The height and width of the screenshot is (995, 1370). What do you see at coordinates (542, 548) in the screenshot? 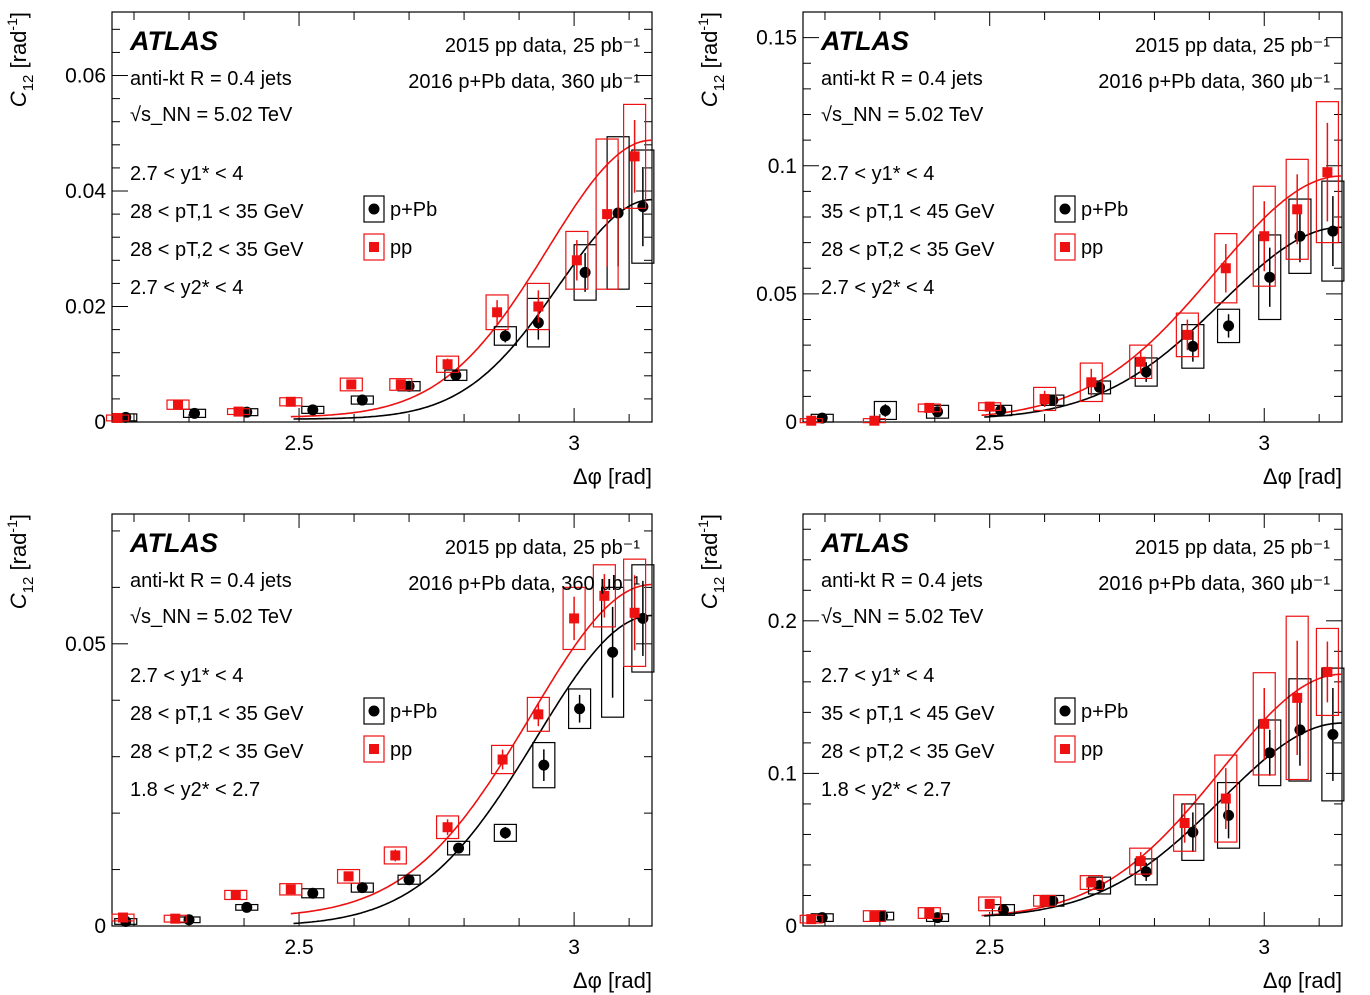
I see `pp-dataset-label: 2015 pp data, 25 pb⁻¹` at bounding box center [542, 548].